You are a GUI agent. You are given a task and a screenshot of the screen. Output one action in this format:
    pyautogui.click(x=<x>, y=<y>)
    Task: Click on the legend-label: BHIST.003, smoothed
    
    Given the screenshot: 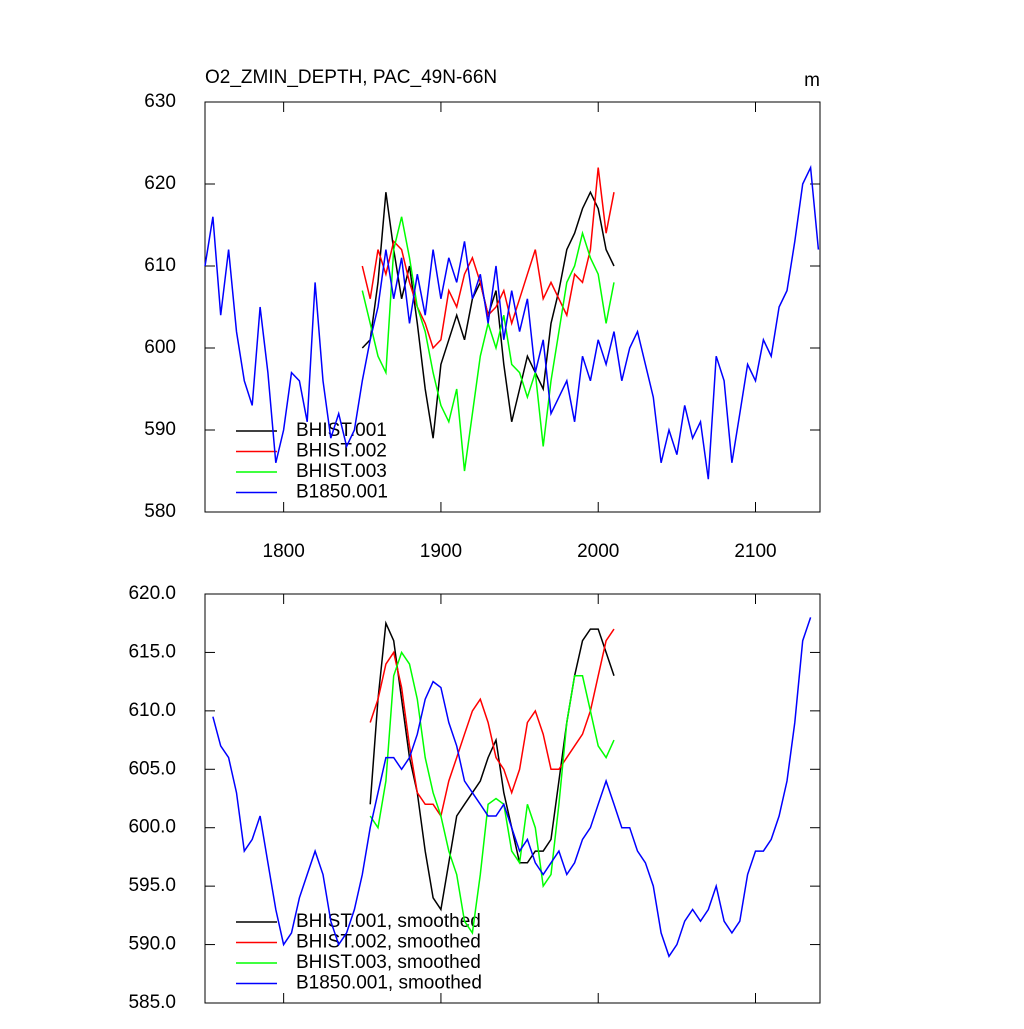 What is the action you would take?
    pyautogui.click(x=388, y=962)
    